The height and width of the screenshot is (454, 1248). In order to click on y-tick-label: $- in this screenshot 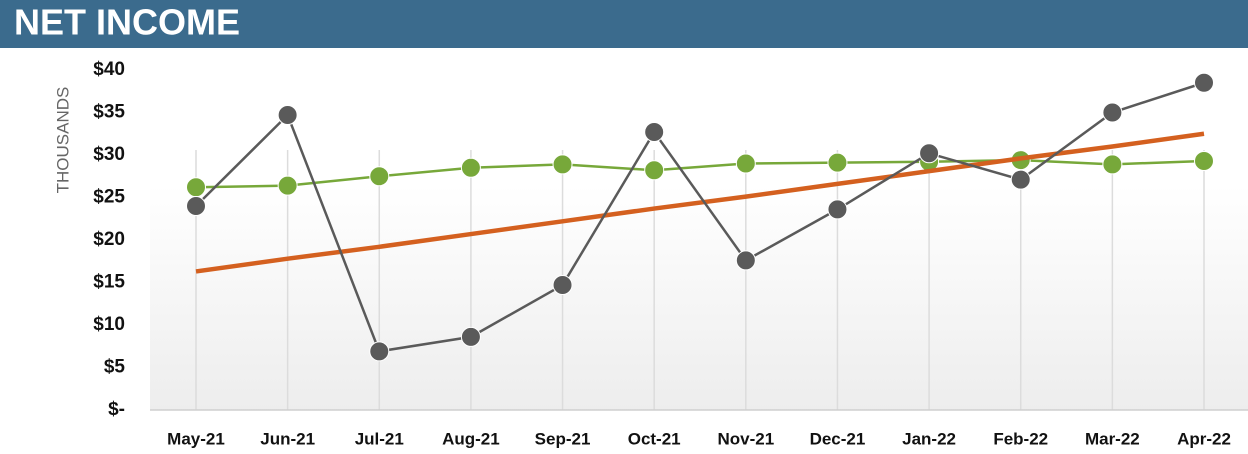, I will do `click(116, 409)`.